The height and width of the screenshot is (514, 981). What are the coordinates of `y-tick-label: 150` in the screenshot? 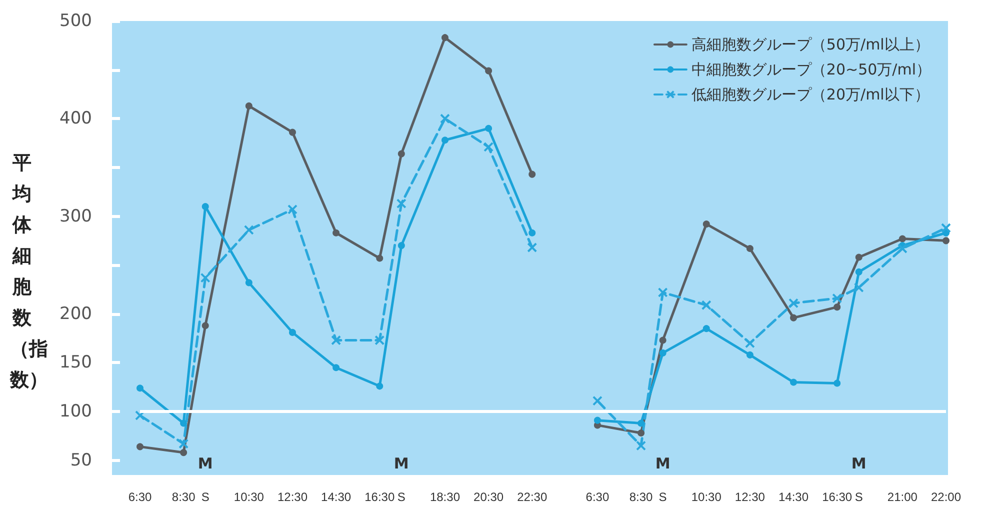 It's located at (76, 362).